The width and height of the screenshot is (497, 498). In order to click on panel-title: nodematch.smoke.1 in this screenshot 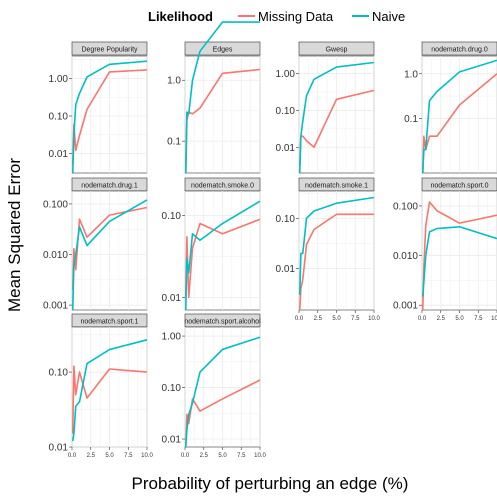, I will do `click(336, 186)`.